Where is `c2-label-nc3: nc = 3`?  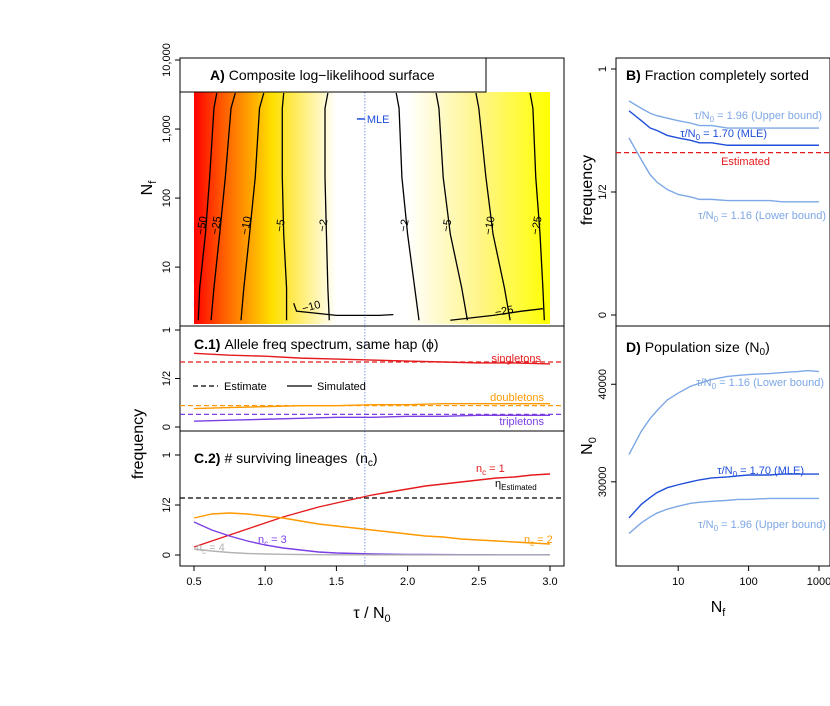 c2-label-nc3: nc = 3 is located at coordinates (272, 541).